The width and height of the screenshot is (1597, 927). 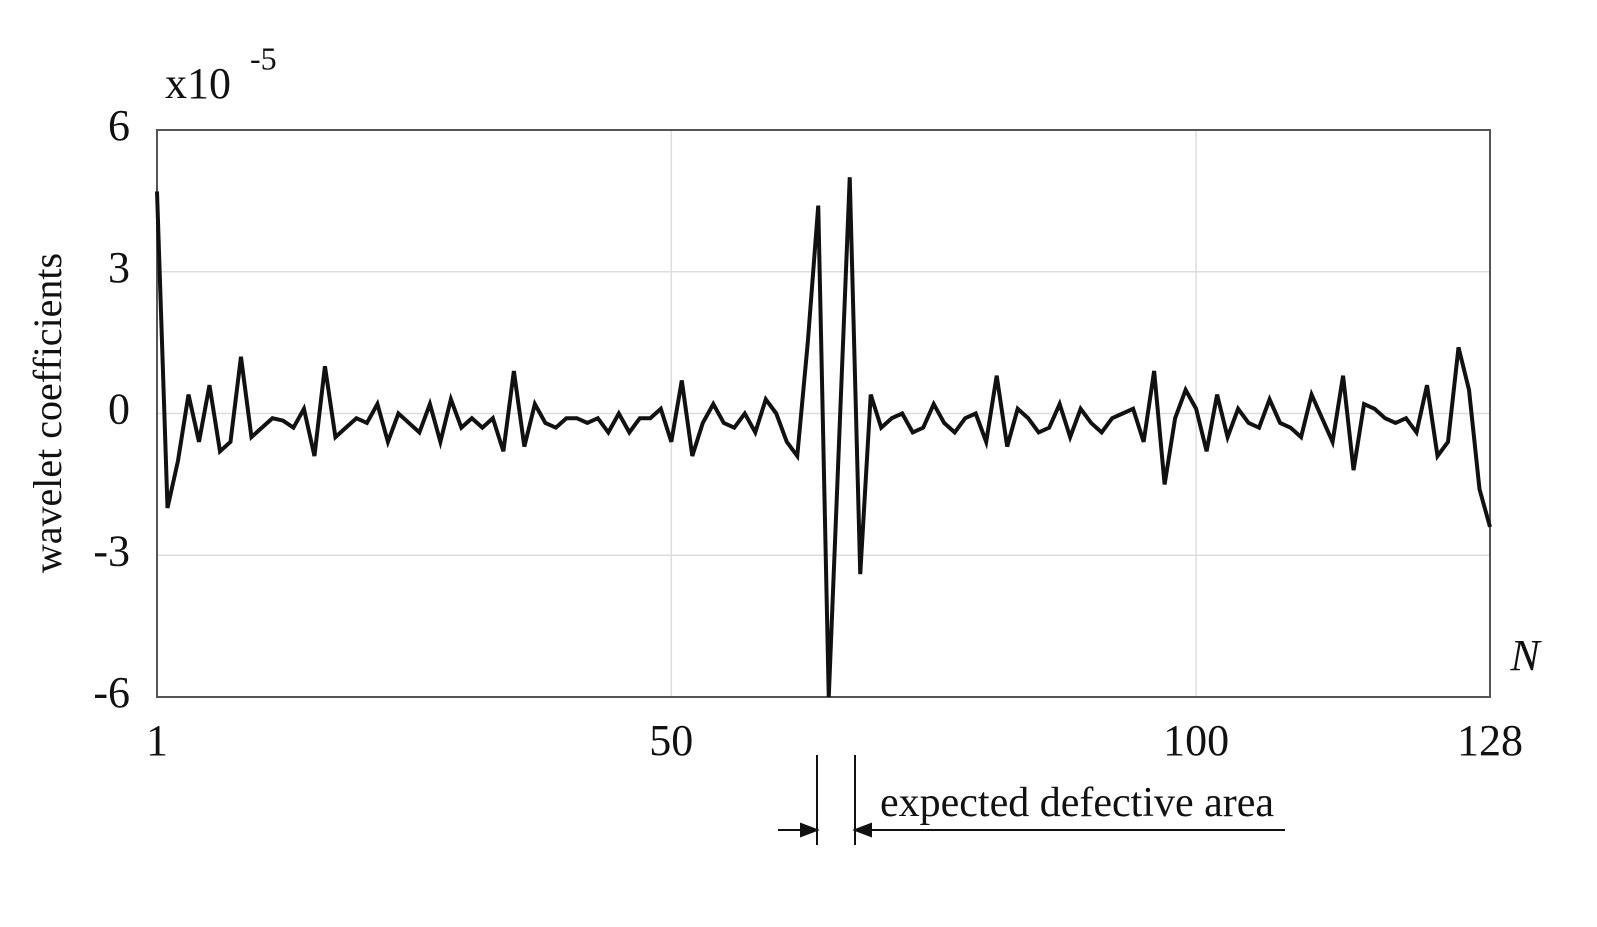 What do you see at coordinates (263, 58) in the screenshot?
I see `y-scale-exponent: -5` at bounding box center [263, 58].